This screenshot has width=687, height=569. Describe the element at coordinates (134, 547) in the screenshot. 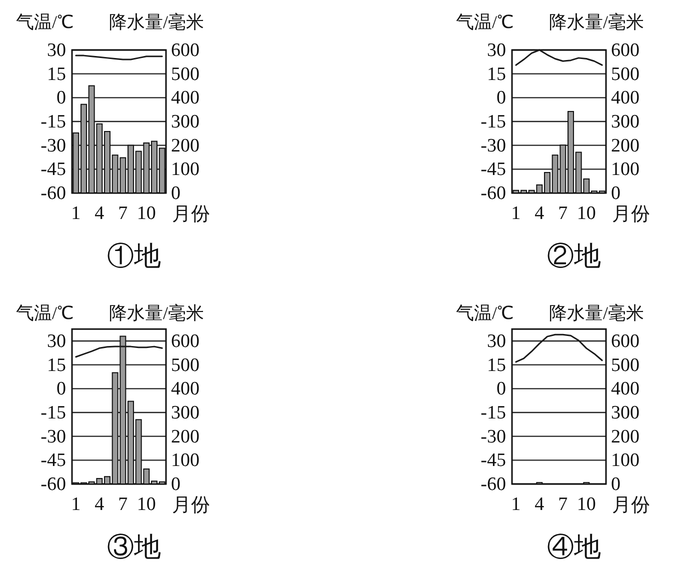

I see `text: ③地` at that location.